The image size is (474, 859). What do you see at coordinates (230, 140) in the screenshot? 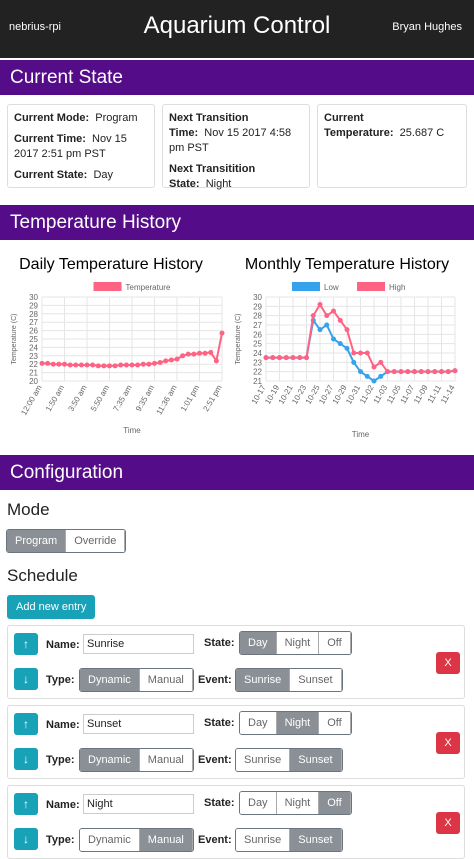
I see `item-value: Nov 15 2017 4:58 pm PST` at bounding box center [230, 140].